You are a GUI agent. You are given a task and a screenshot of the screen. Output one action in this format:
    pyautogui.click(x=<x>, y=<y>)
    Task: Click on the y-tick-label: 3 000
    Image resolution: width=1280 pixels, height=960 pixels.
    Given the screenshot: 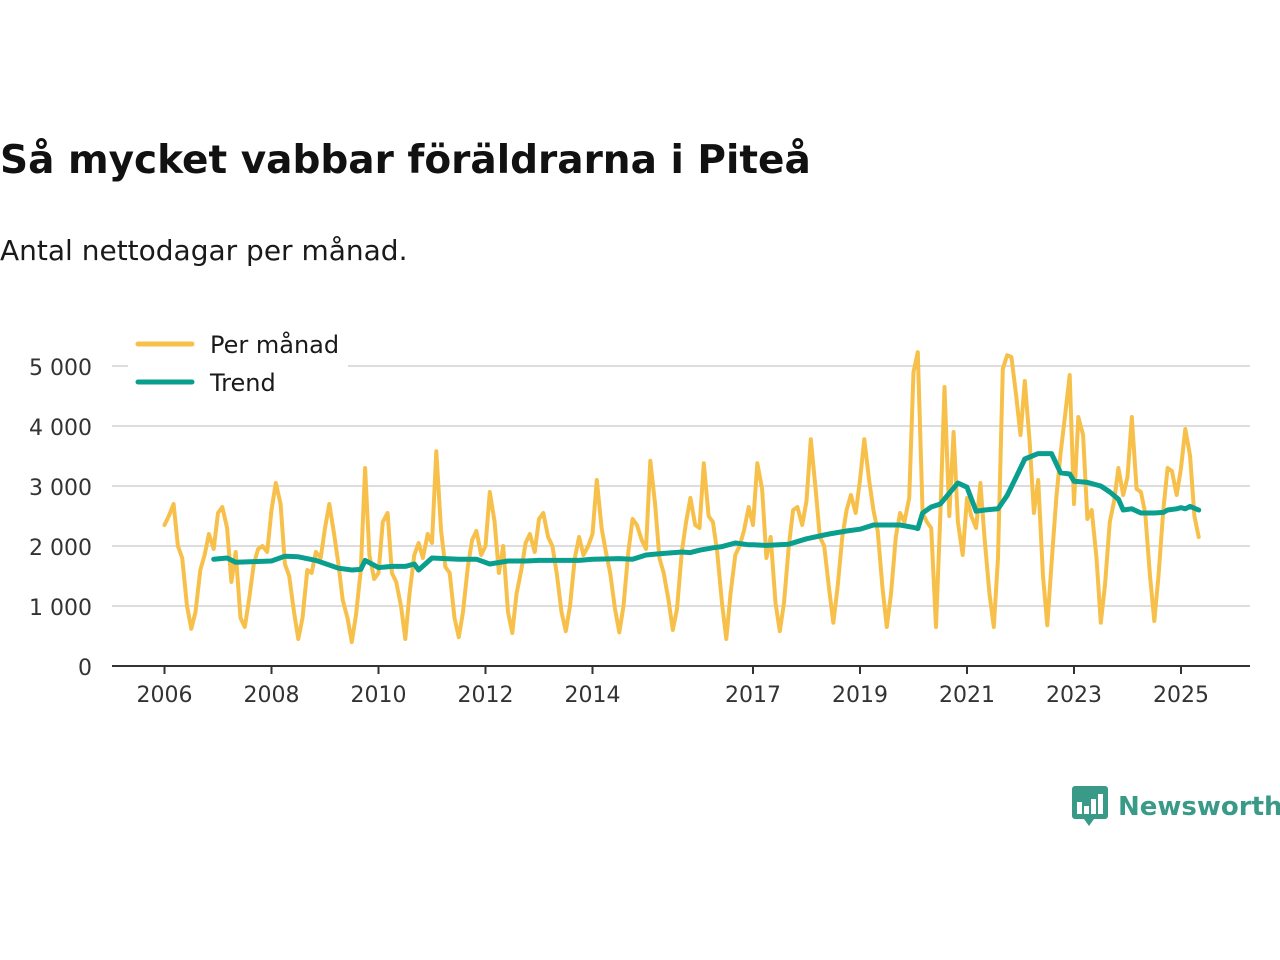 What is the action you would take?
    pyautogui.click(x=60, y=488)
    